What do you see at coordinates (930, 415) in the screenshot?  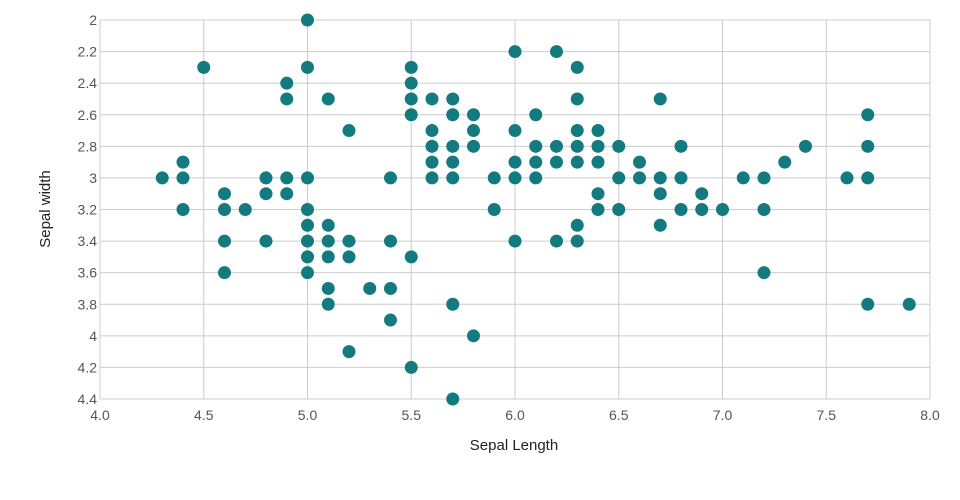 I see `x-tick-label: 8.0` at bounding box center [930, 415].